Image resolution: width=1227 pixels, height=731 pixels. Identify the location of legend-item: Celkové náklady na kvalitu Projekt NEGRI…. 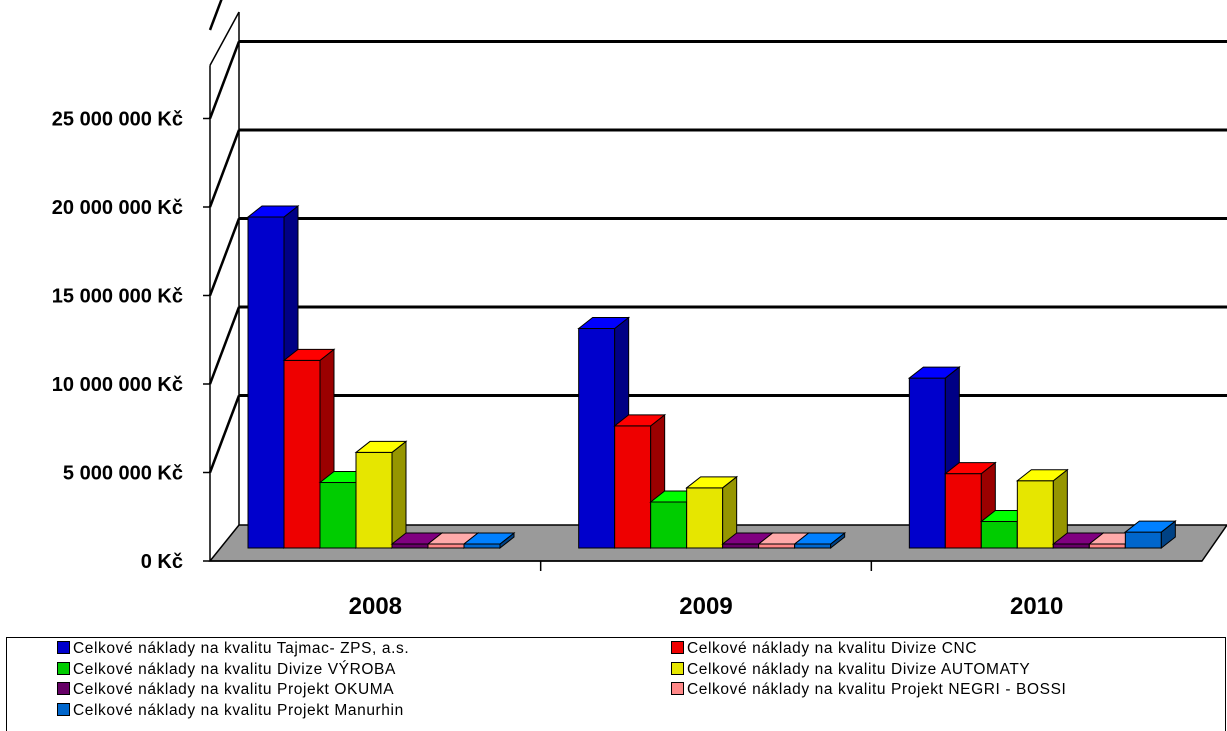
(868, 690).